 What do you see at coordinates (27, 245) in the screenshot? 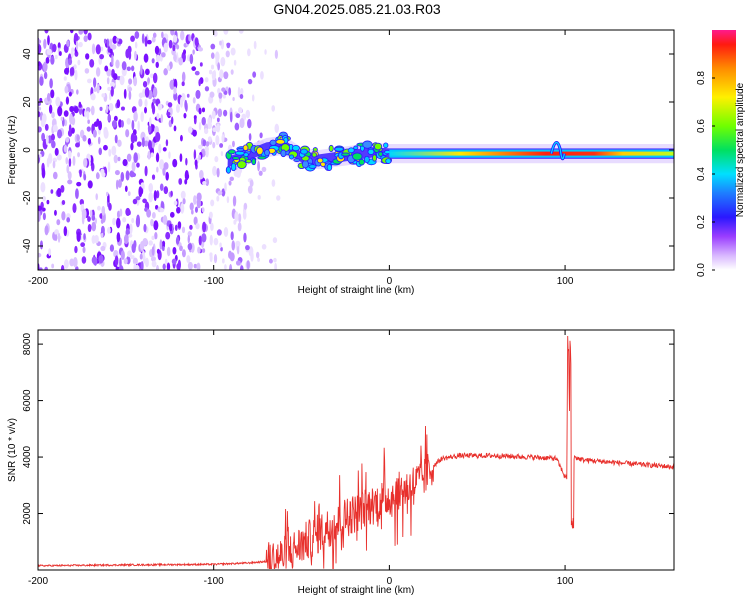
I see `y-tick-label: -40` at bounding box center [27, 245].